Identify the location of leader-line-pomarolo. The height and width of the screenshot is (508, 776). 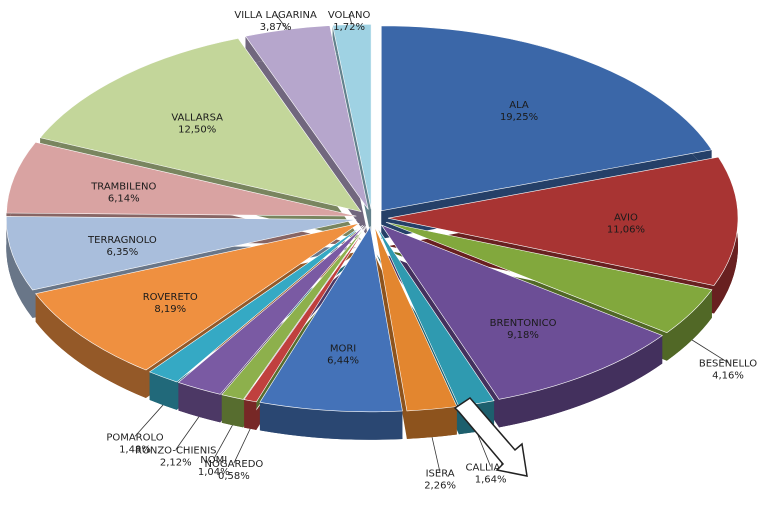
(149, 420).